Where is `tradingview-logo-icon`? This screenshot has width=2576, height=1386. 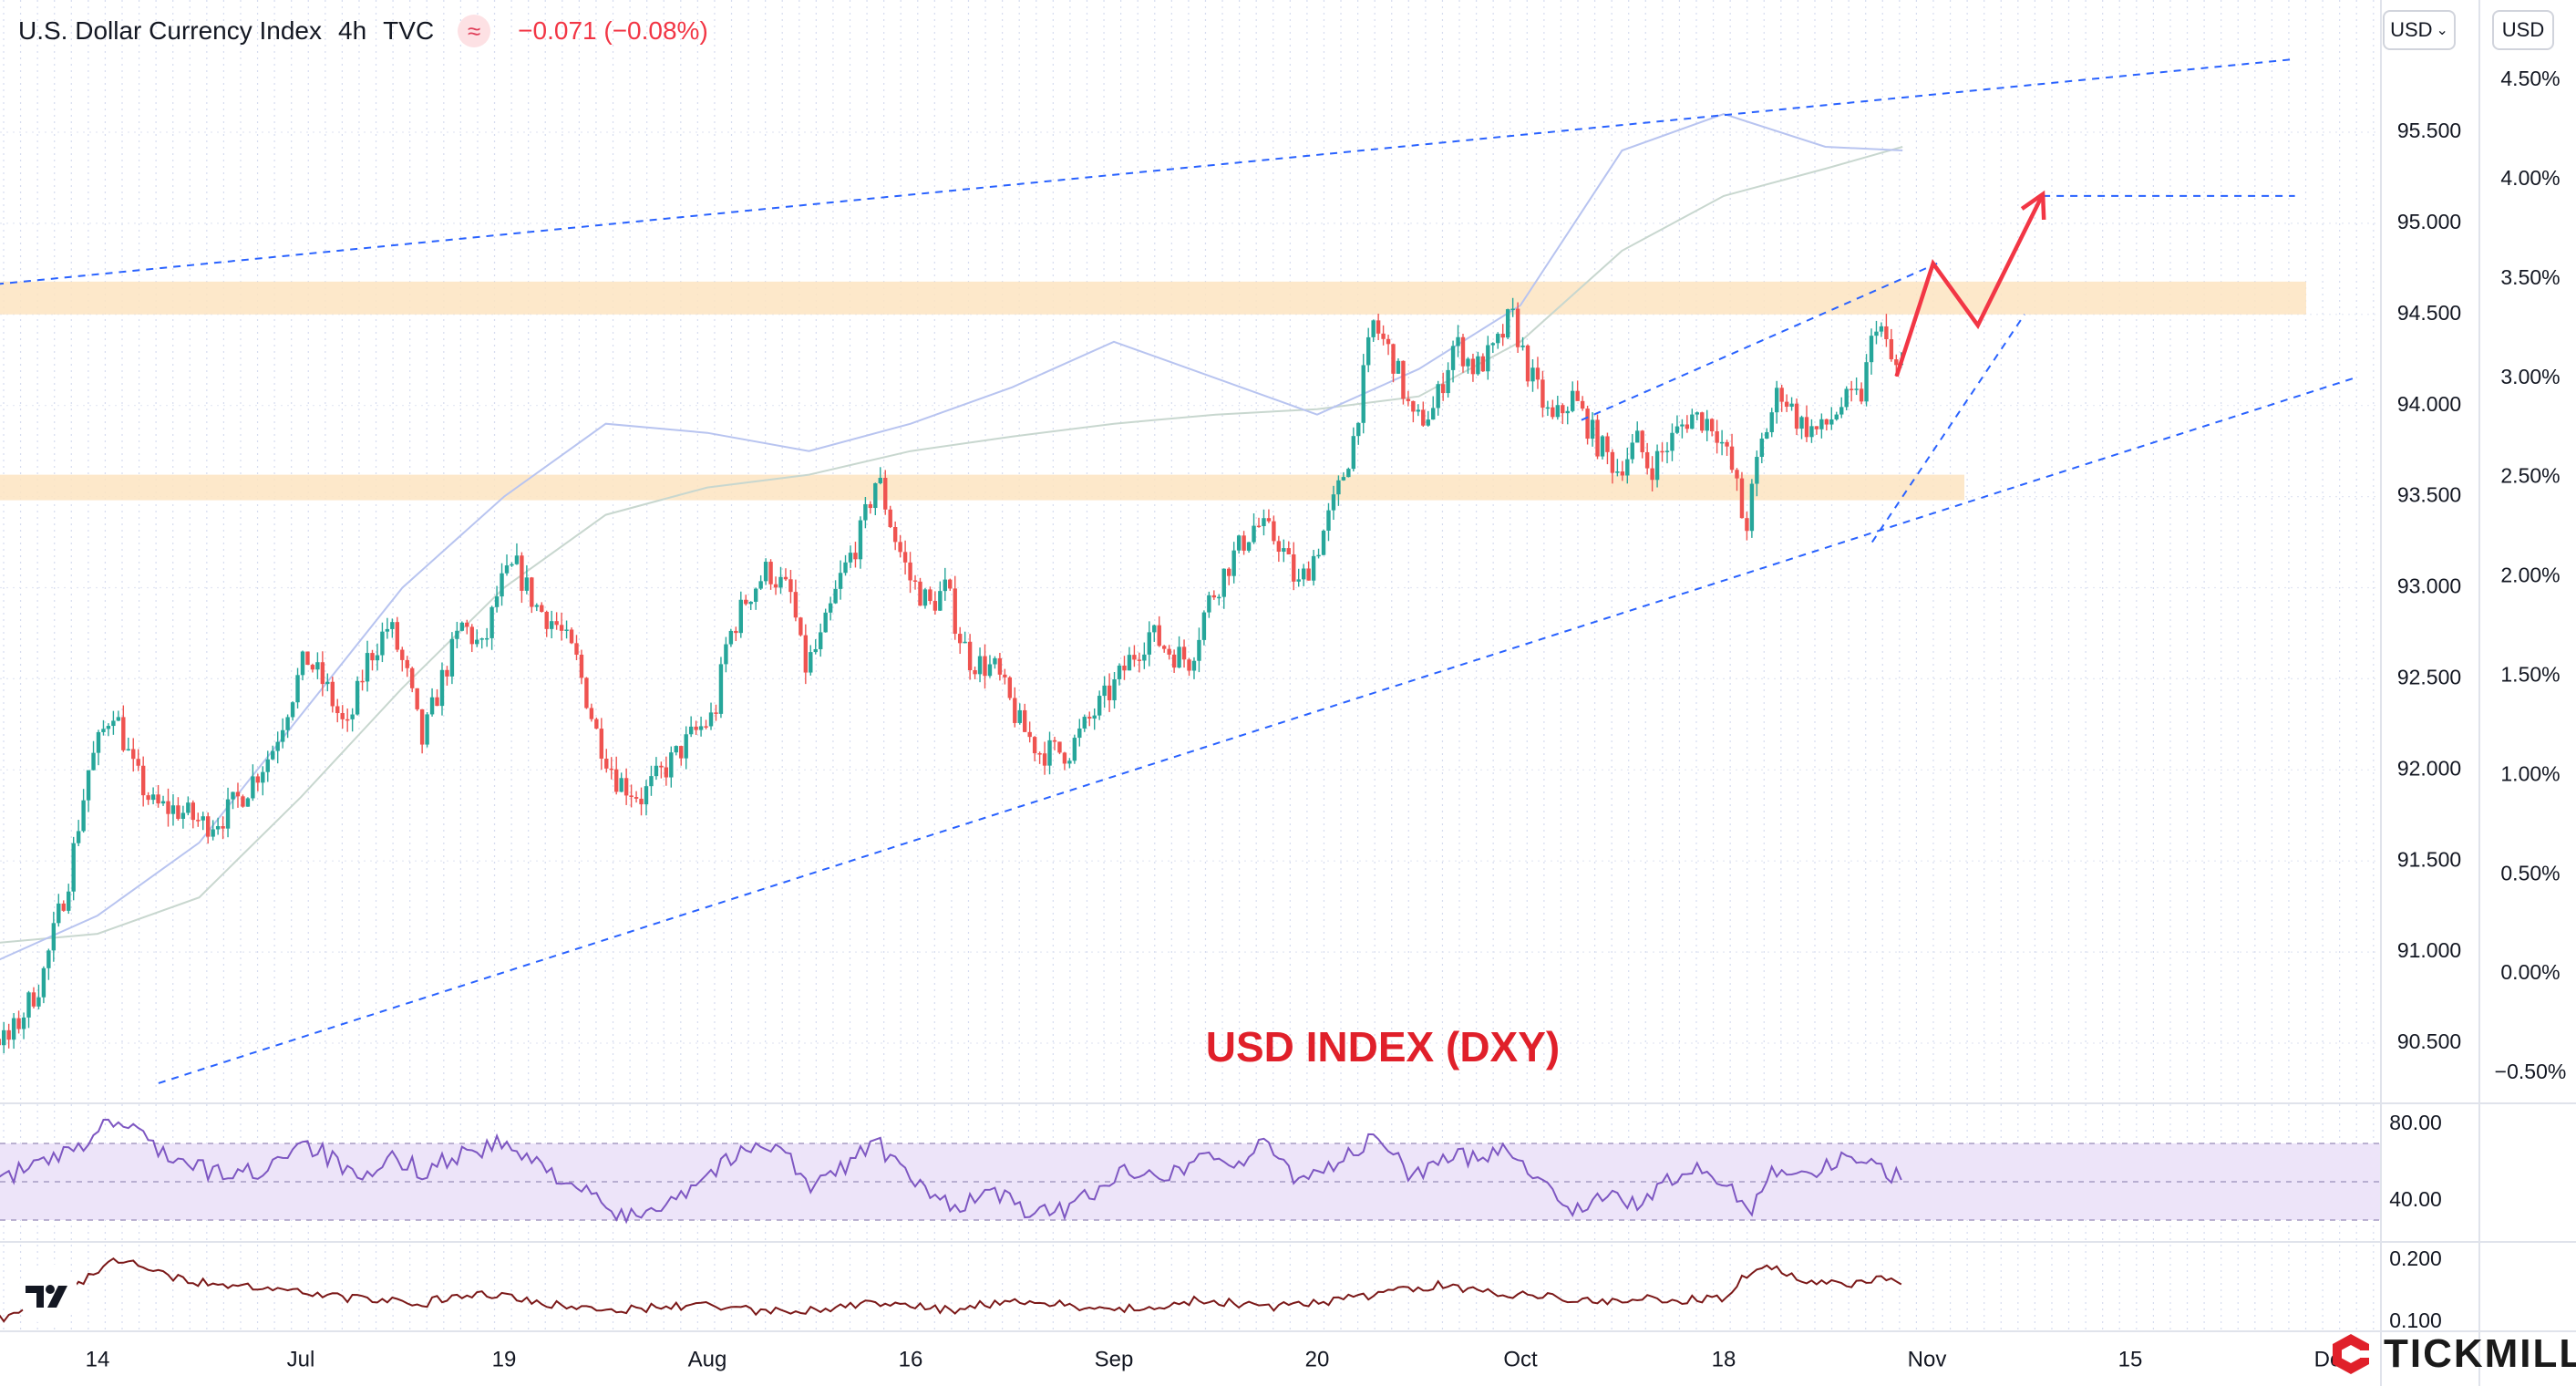
tradingview-logo-icon is located at coordinates (48, 1294).